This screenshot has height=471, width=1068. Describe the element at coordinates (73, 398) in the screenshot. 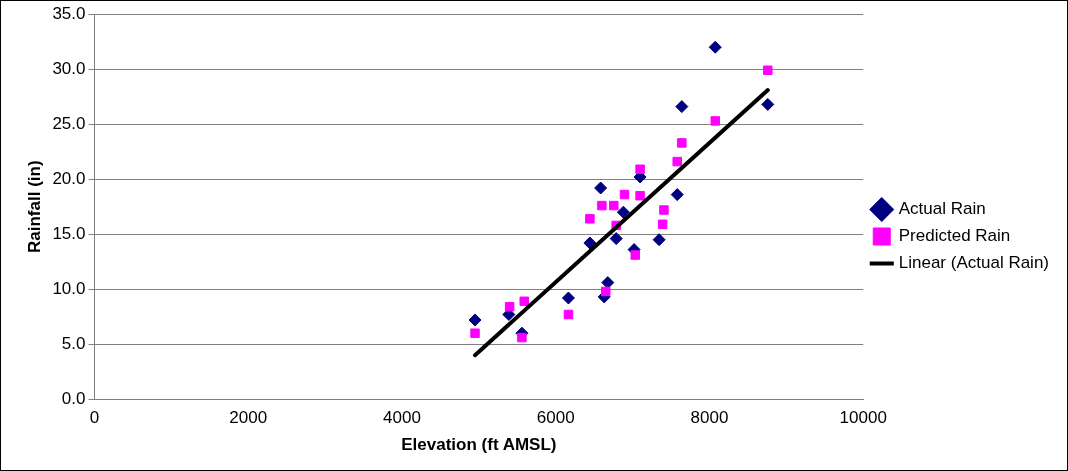

I see `y-tick-label: 0.0` at that location.